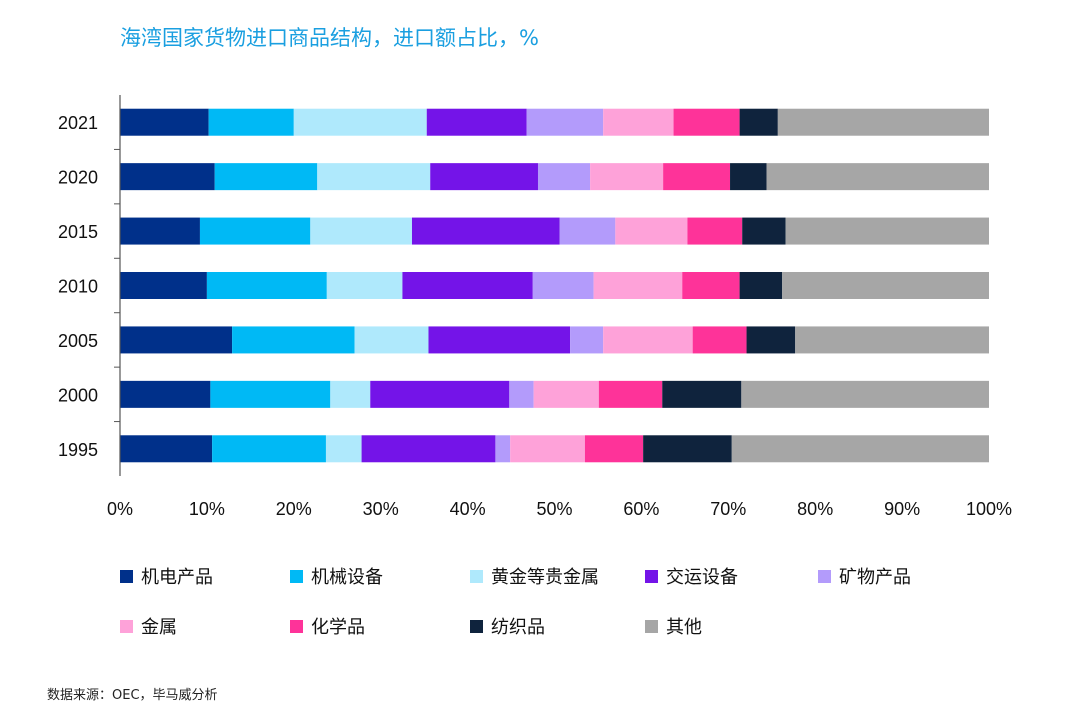 The width and height of the screenshot is (1080, 728). Describe the element at coordinates (518, 627) in the screenshot. I see `legend-label: 纺织品` at that location.